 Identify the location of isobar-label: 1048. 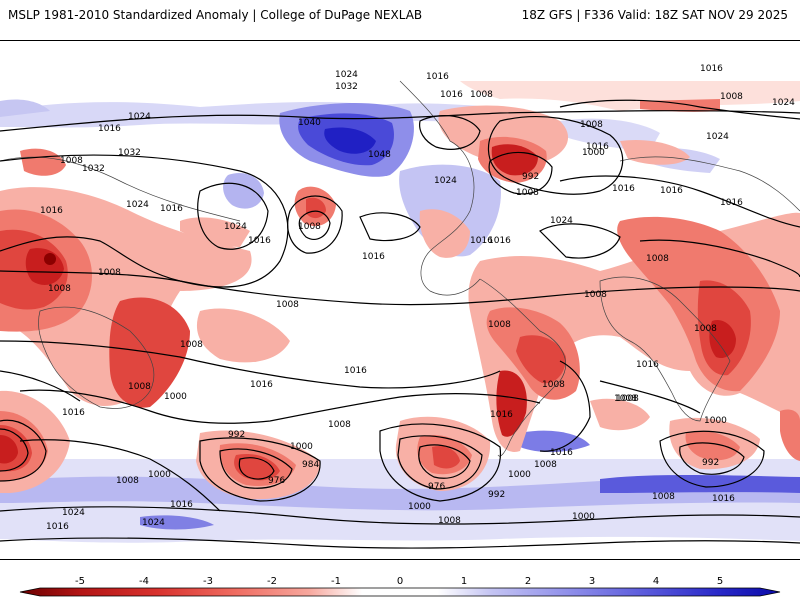
(379, 155).